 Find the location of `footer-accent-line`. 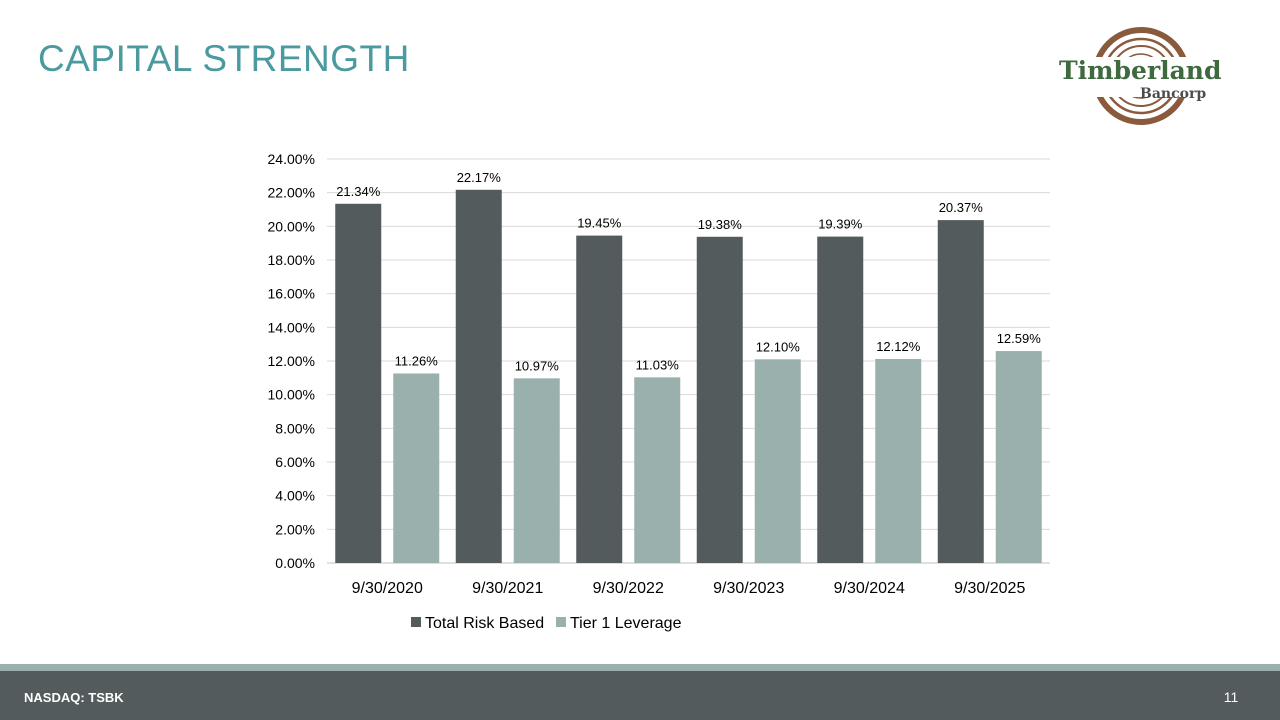

footer-accent-line is located at coordinates (640, 667).